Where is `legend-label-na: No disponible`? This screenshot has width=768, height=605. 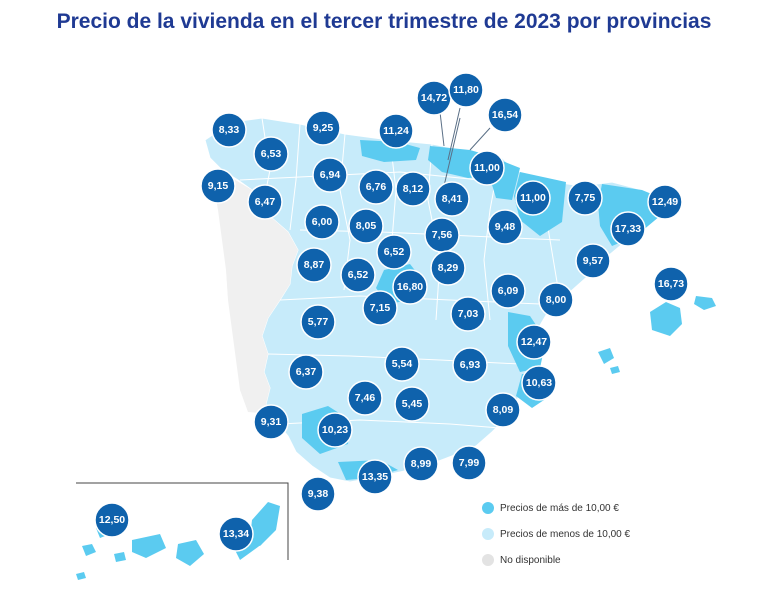 legend-label-na: No disponible is located at coordinates (530, 560).